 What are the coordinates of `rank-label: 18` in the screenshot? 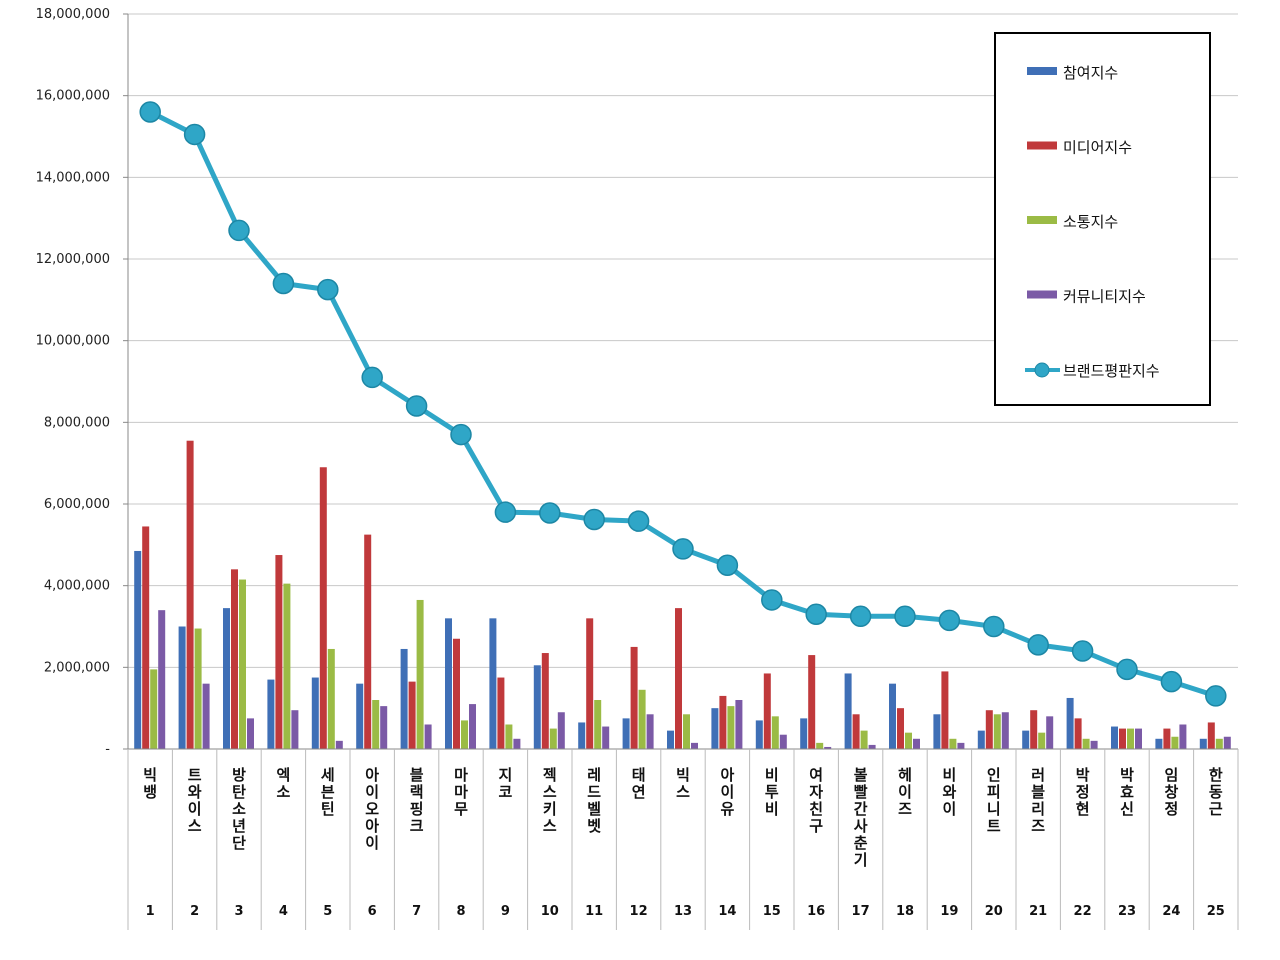 It's located at (905, 911).